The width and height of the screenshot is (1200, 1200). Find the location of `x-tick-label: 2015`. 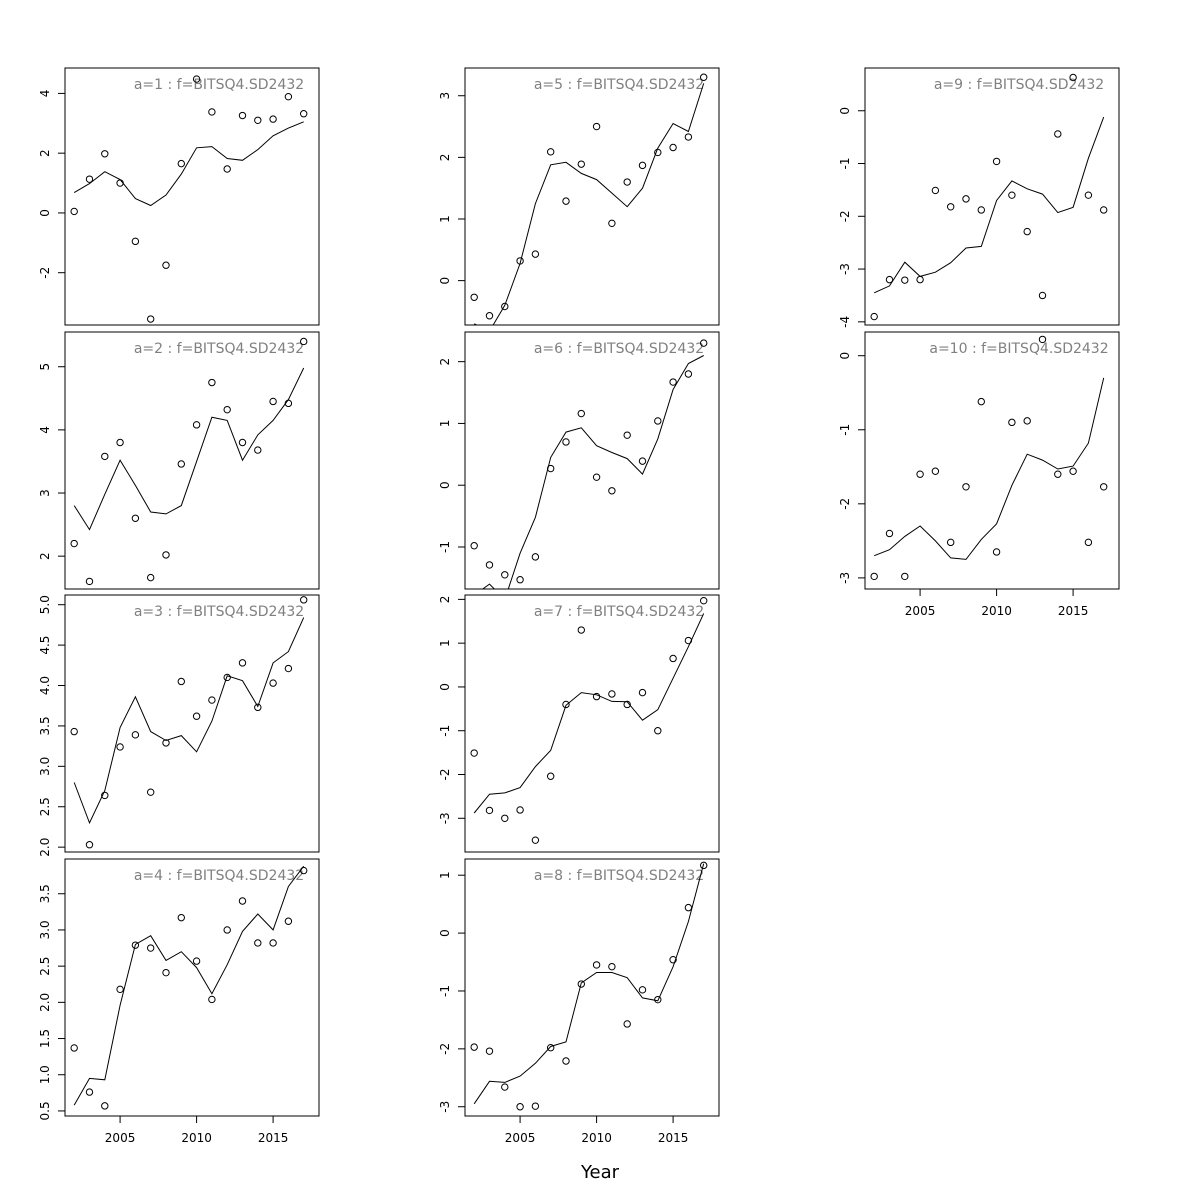

x-tick-label: 2015 is located at coordinates (673, 1138).